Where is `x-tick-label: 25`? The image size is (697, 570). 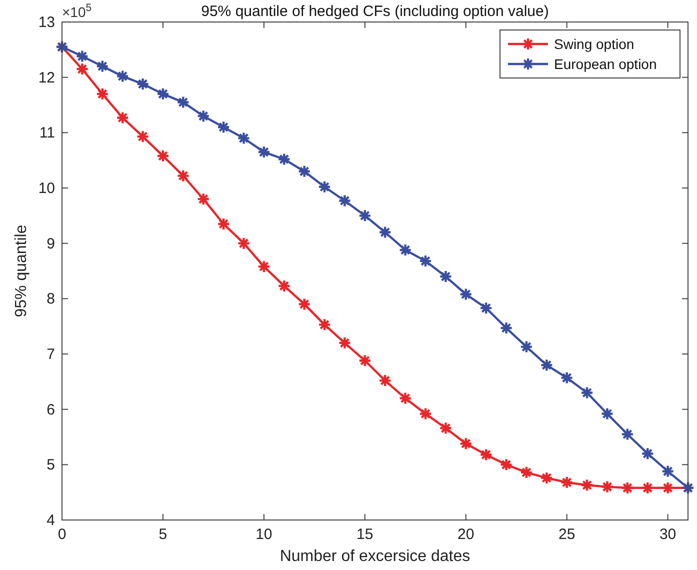 x-tick-label: 25 is located at coordinates (567, 534).